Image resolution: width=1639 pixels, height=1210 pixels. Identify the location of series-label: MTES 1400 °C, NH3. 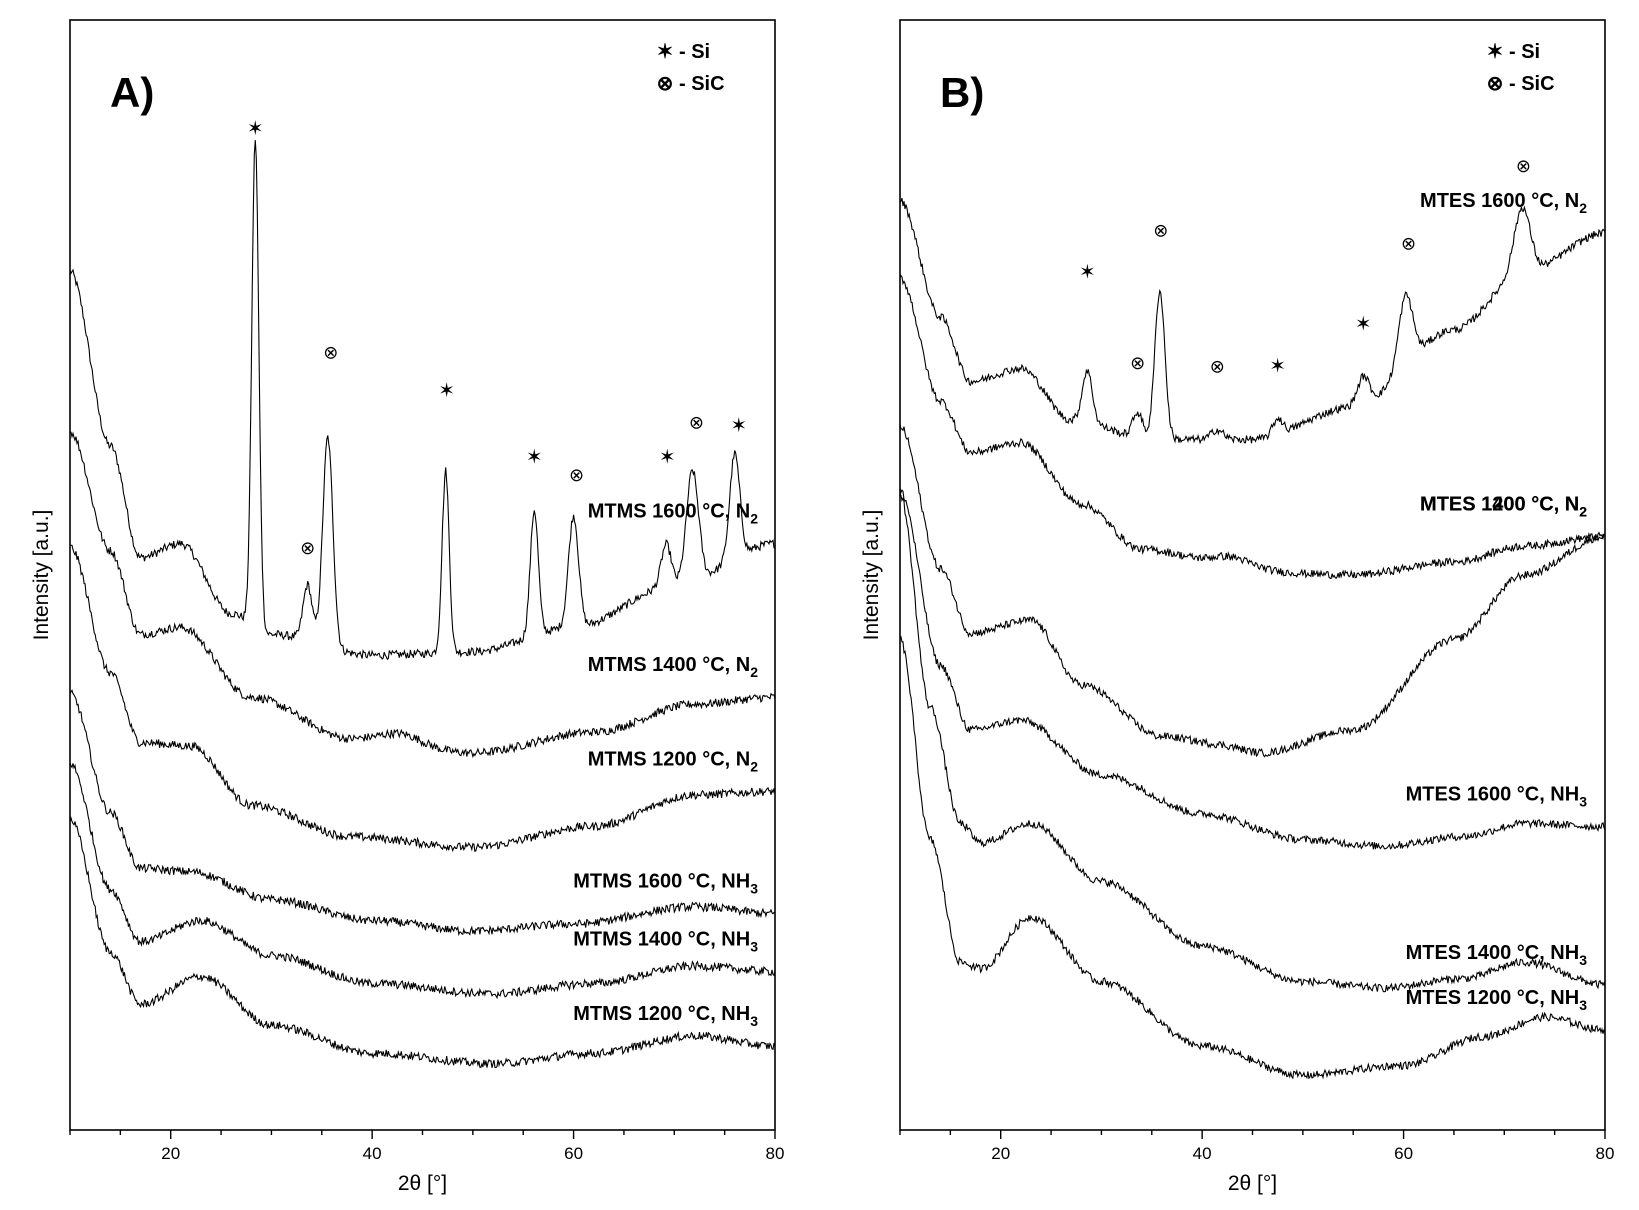
(1497, 955).